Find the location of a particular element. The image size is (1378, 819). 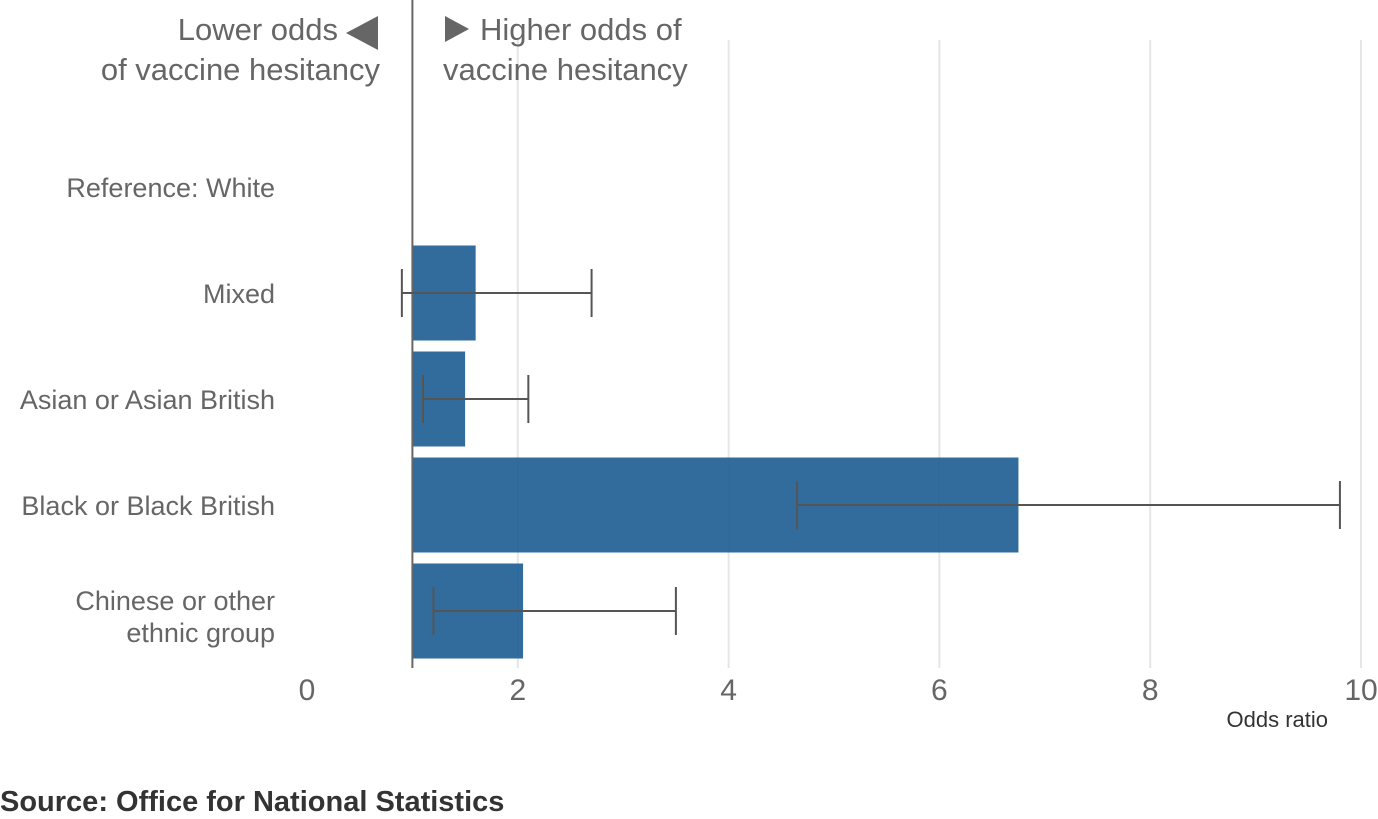

x-tick-label: 0 is located at coordinates (307, 690).